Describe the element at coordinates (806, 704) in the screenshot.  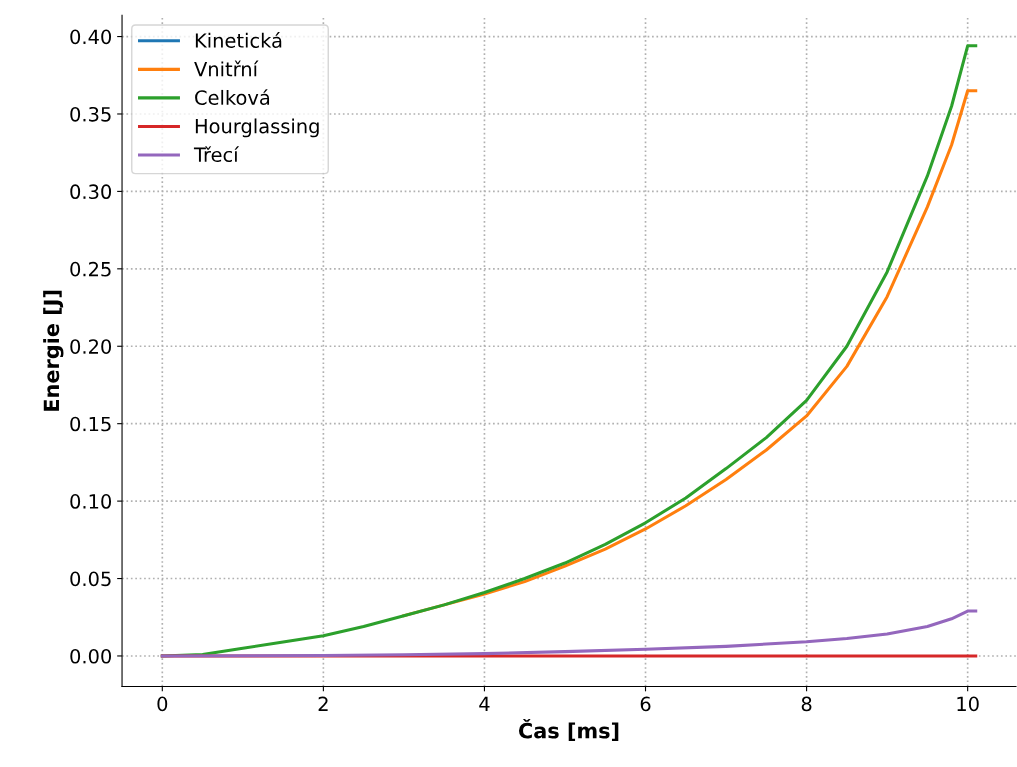
I see `x-tick-label: 8` at that location.